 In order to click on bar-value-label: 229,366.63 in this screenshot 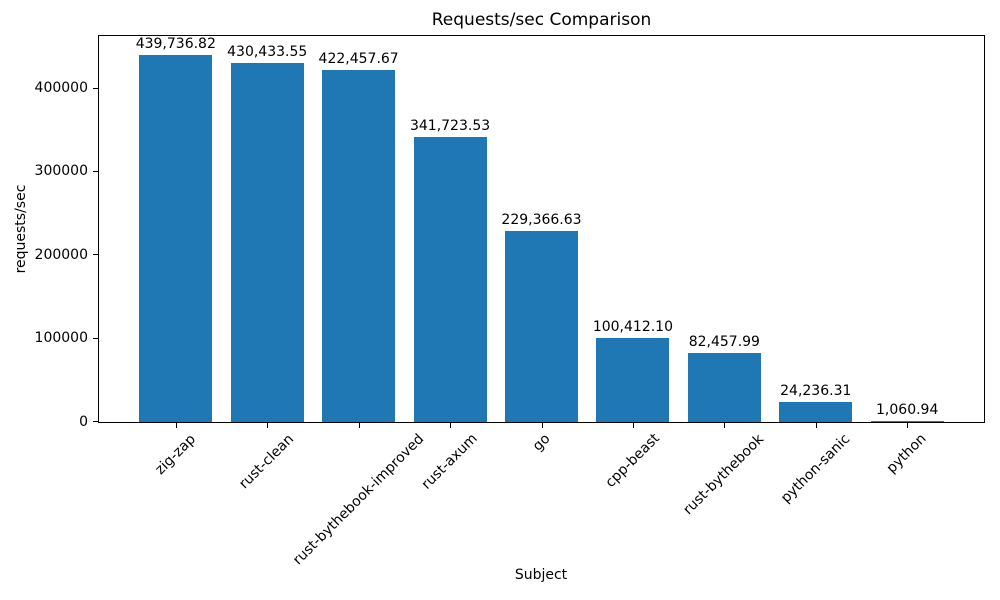, I will do `click(541, 220)`.